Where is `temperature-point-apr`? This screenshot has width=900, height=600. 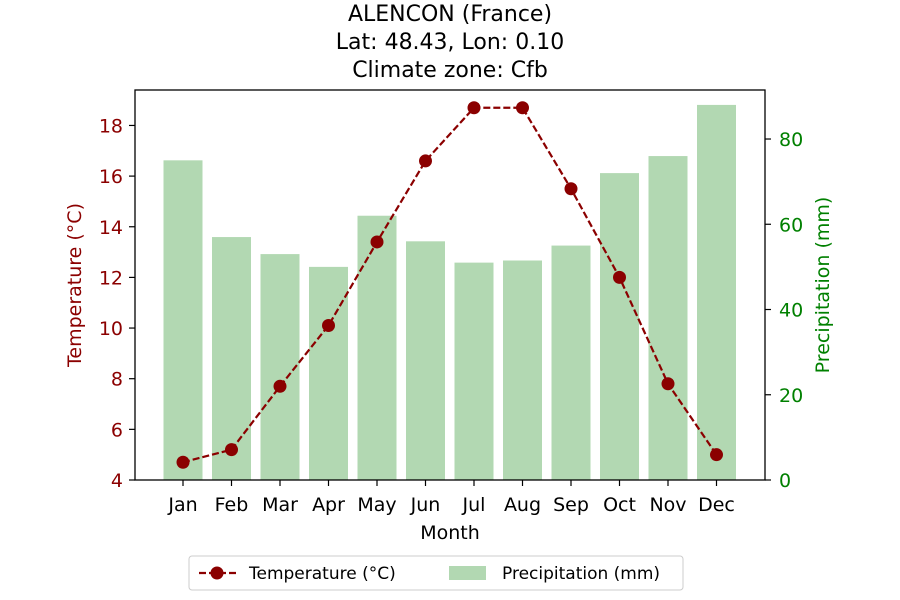
temperature-point-apr is located at coordinates (328, 326).